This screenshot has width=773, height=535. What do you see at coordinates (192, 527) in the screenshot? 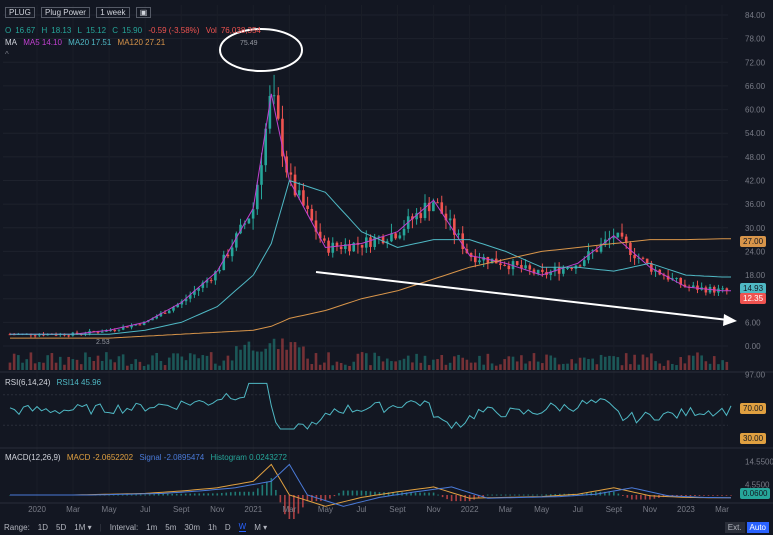
I see `interval-30m: 30m` at bounding box center [192, 527].